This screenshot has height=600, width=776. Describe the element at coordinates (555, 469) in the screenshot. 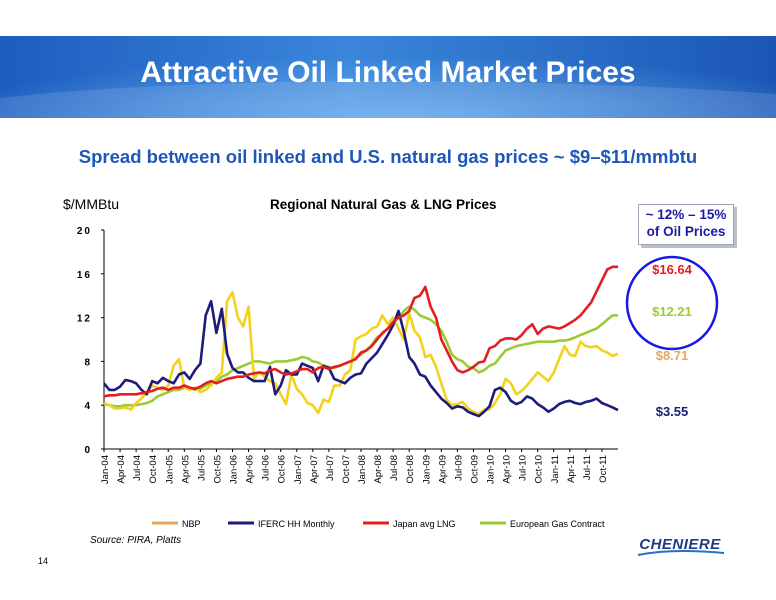

I see `x-tick-label: Jan-11` at that location.